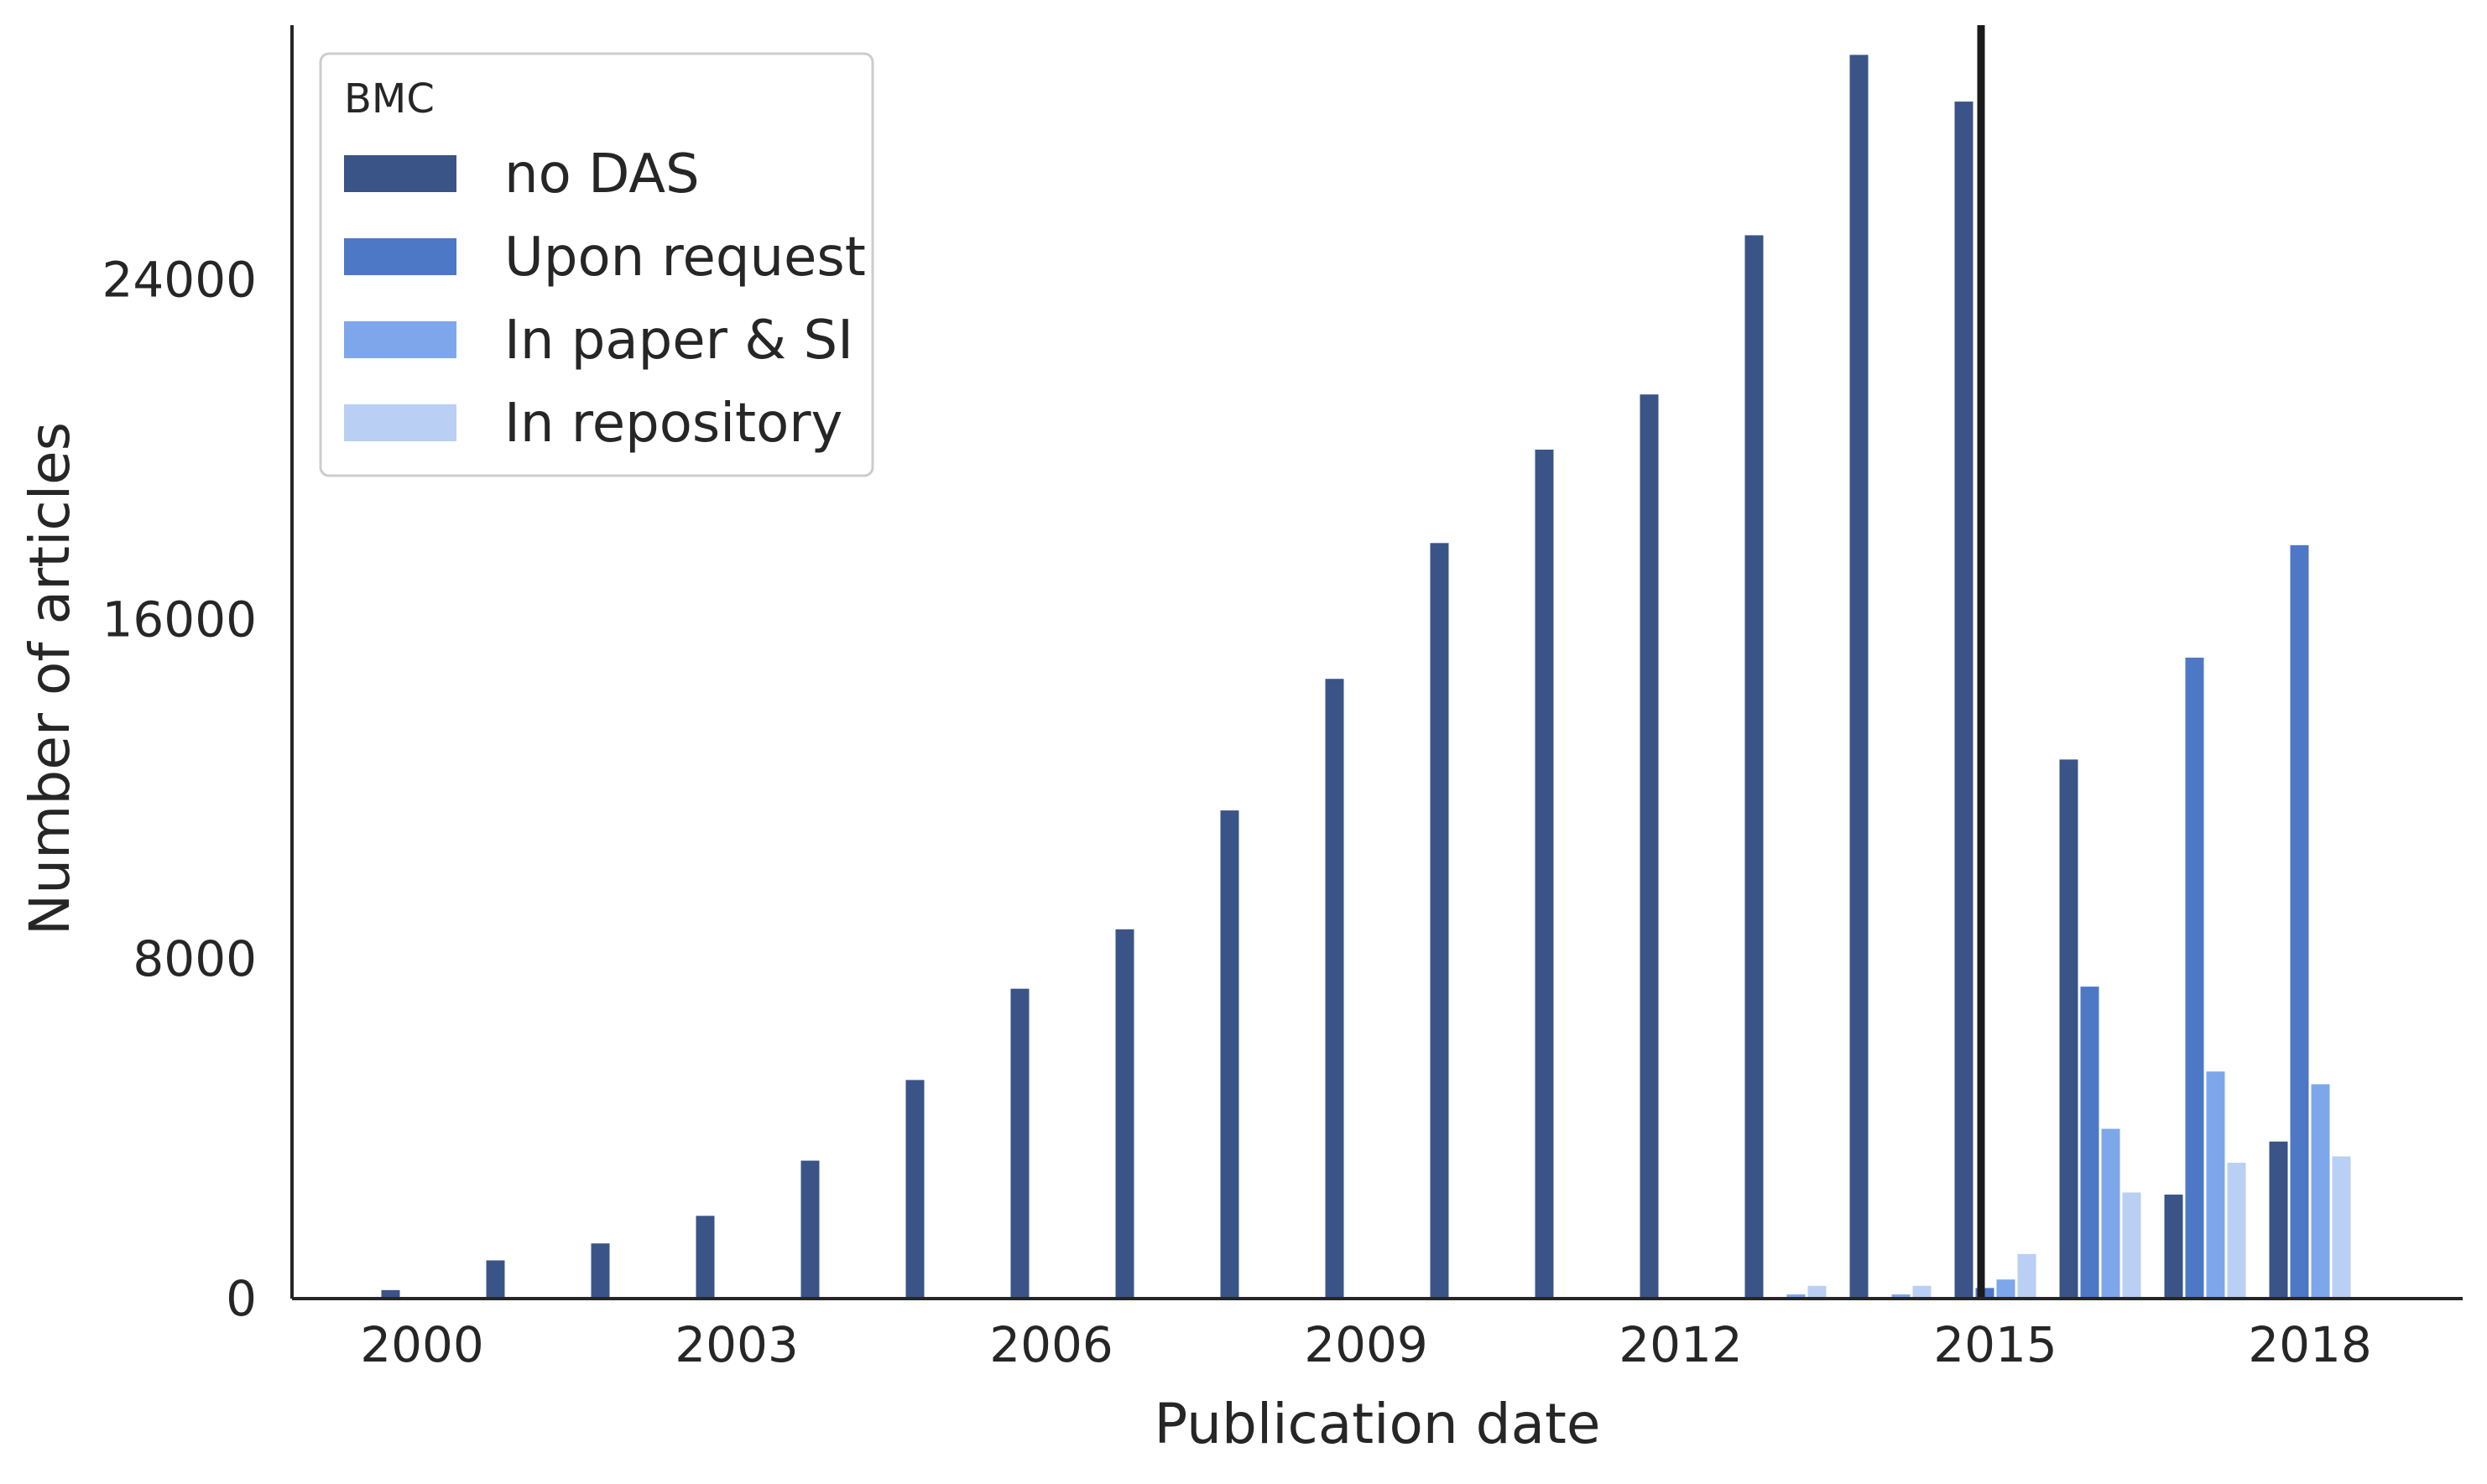 The height and width of the screenshot is (1484, 2487). What do you see at coordinates (2341, 1227) in the screenshot?
I see `bar-in-repository-2018` at bounding box center [2341, 1227].